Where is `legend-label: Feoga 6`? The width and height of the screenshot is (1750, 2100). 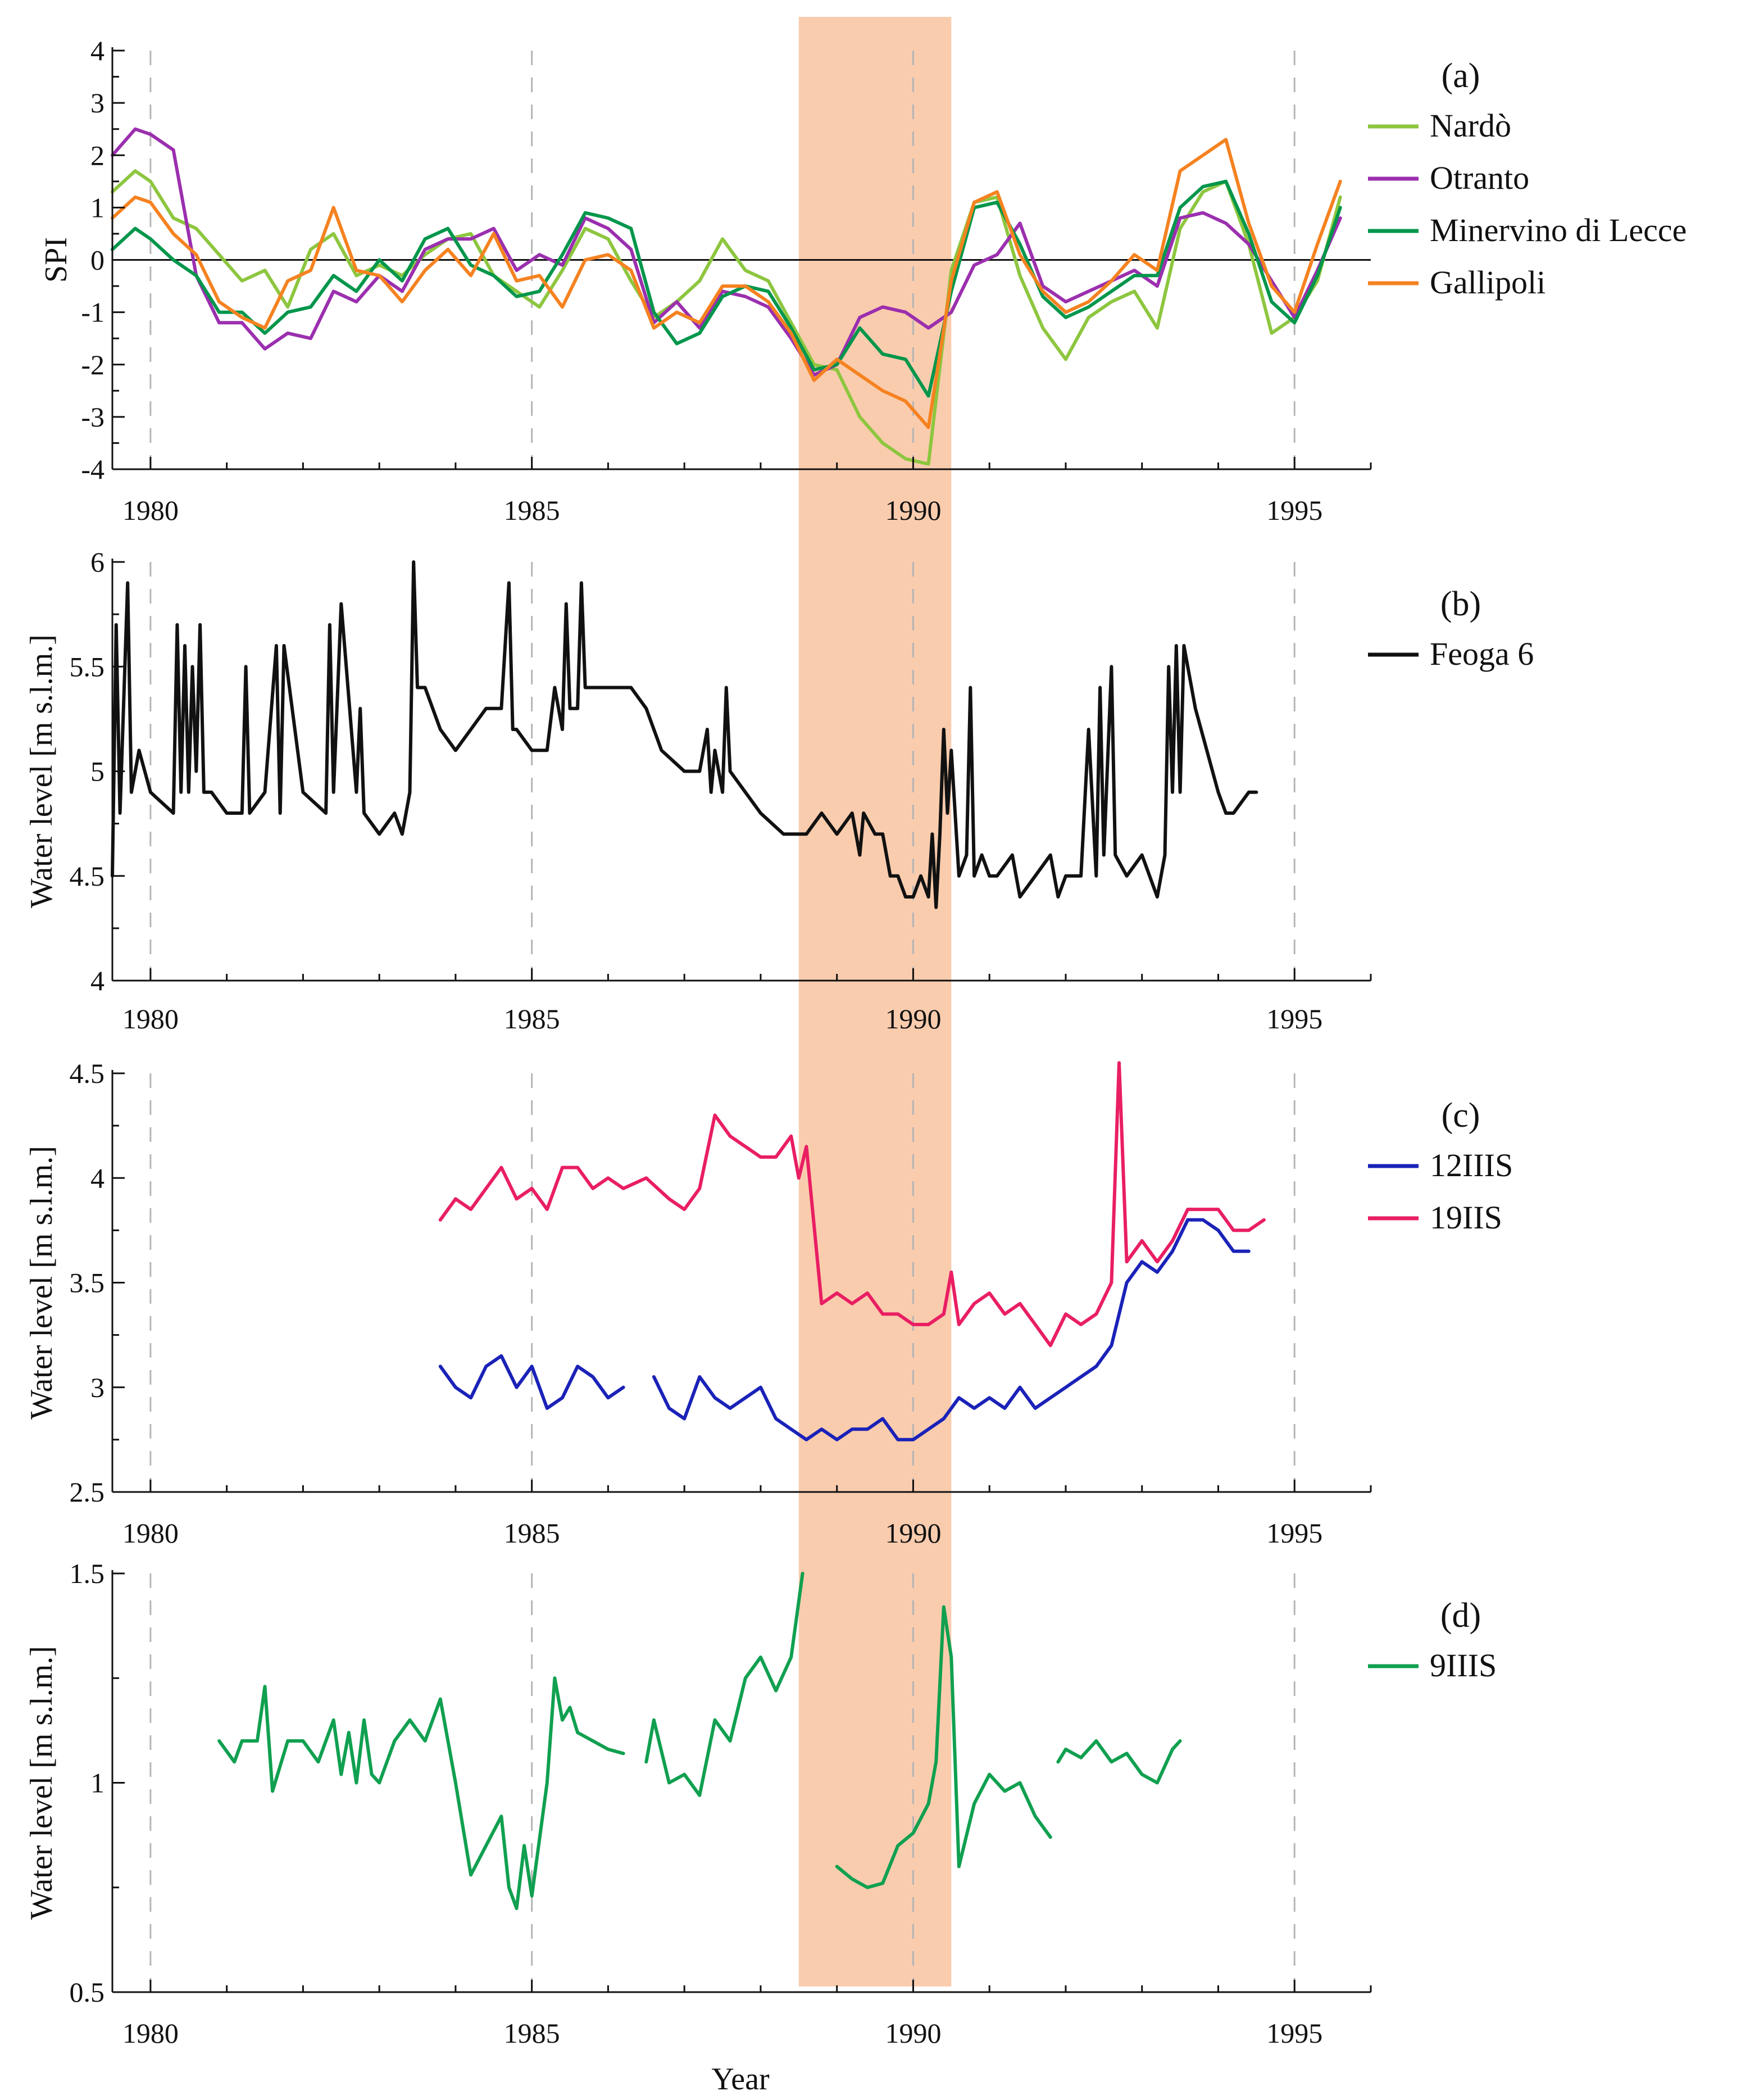
legend-label: Feoga 6 is located at coordinates (1482, 654).